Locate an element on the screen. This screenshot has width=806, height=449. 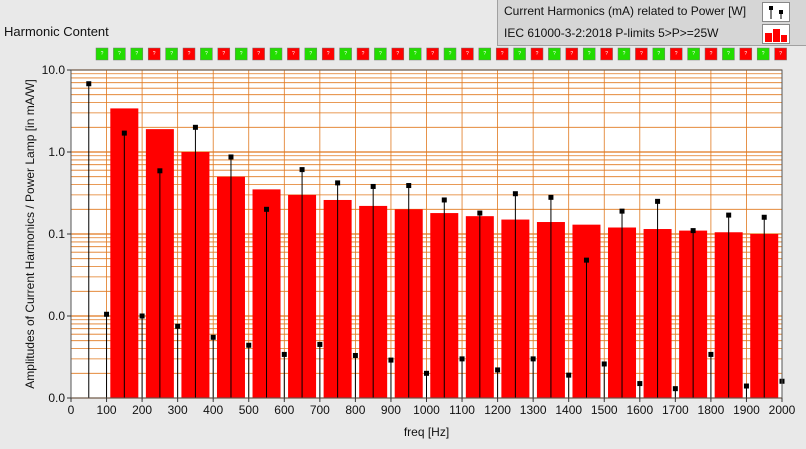
x-tick-label: 0 is located at coordinates (71, 410).